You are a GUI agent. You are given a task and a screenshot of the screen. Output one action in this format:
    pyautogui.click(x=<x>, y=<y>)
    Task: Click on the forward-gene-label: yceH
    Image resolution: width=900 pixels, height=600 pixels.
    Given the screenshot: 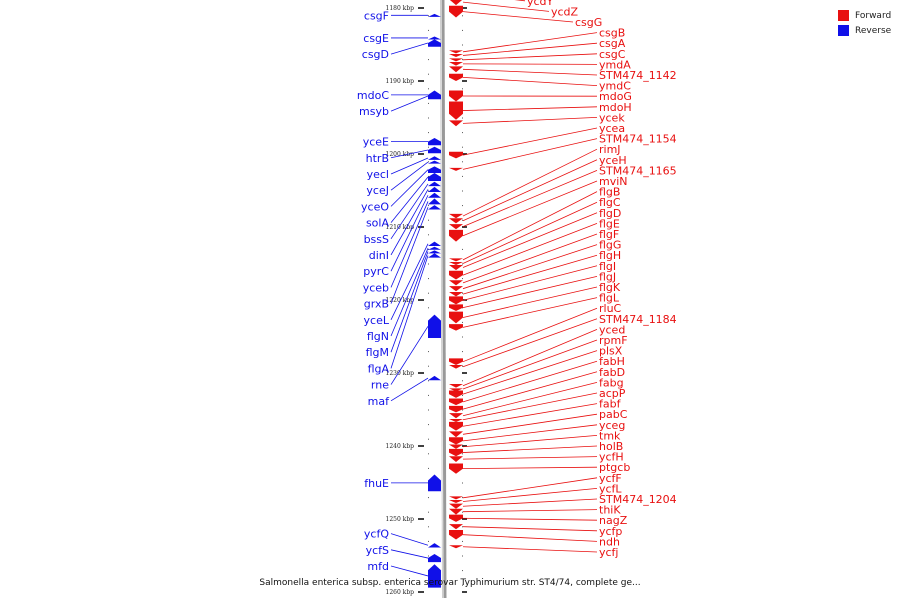 What is the action you would take?
    pyautogui.click(x=613, y=160)
    